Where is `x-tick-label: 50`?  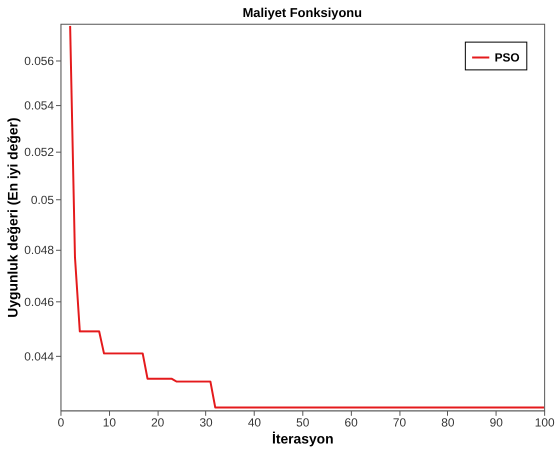
x-tick-label: 50 is located at coordinates (303, 423).